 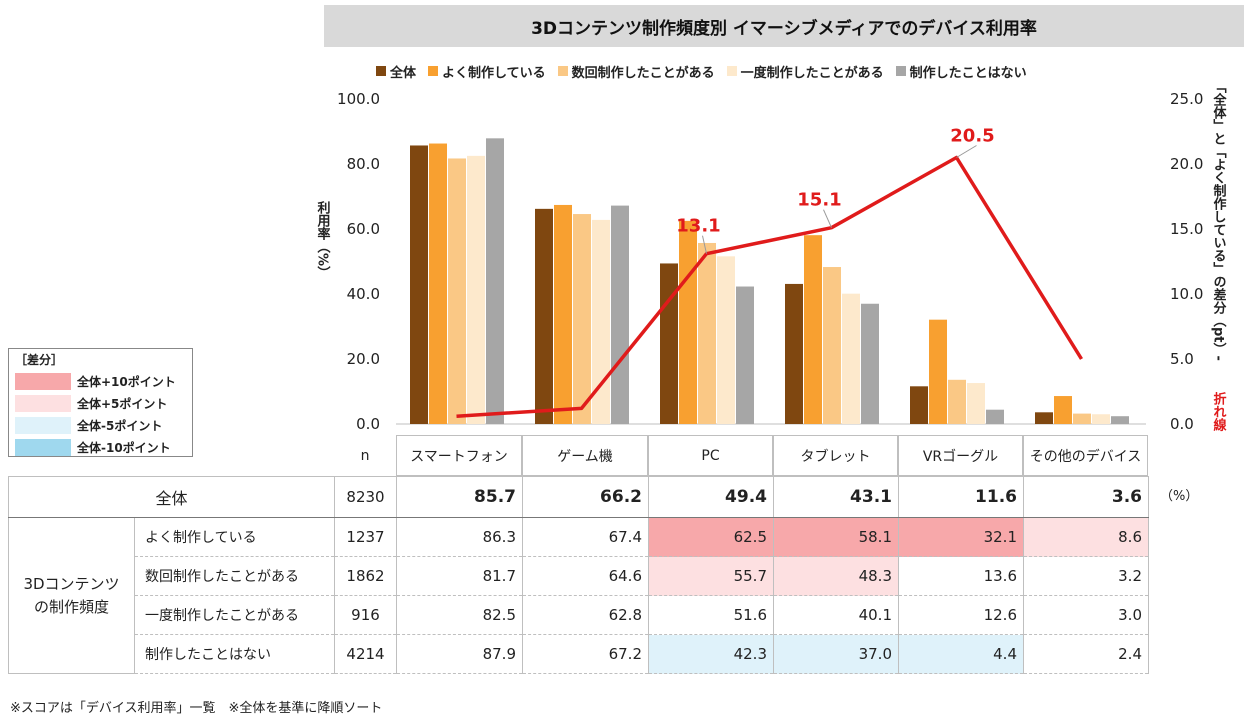 I want to click on total-value-2: 49.4, so click(x=711, y=497).